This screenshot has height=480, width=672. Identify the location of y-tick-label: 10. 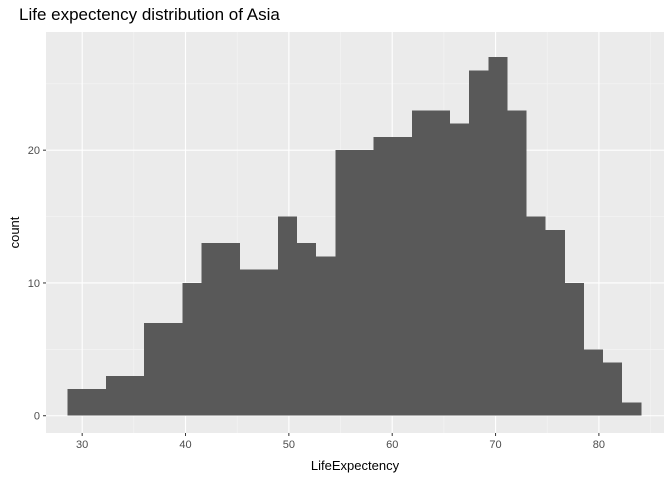
(34, 284).